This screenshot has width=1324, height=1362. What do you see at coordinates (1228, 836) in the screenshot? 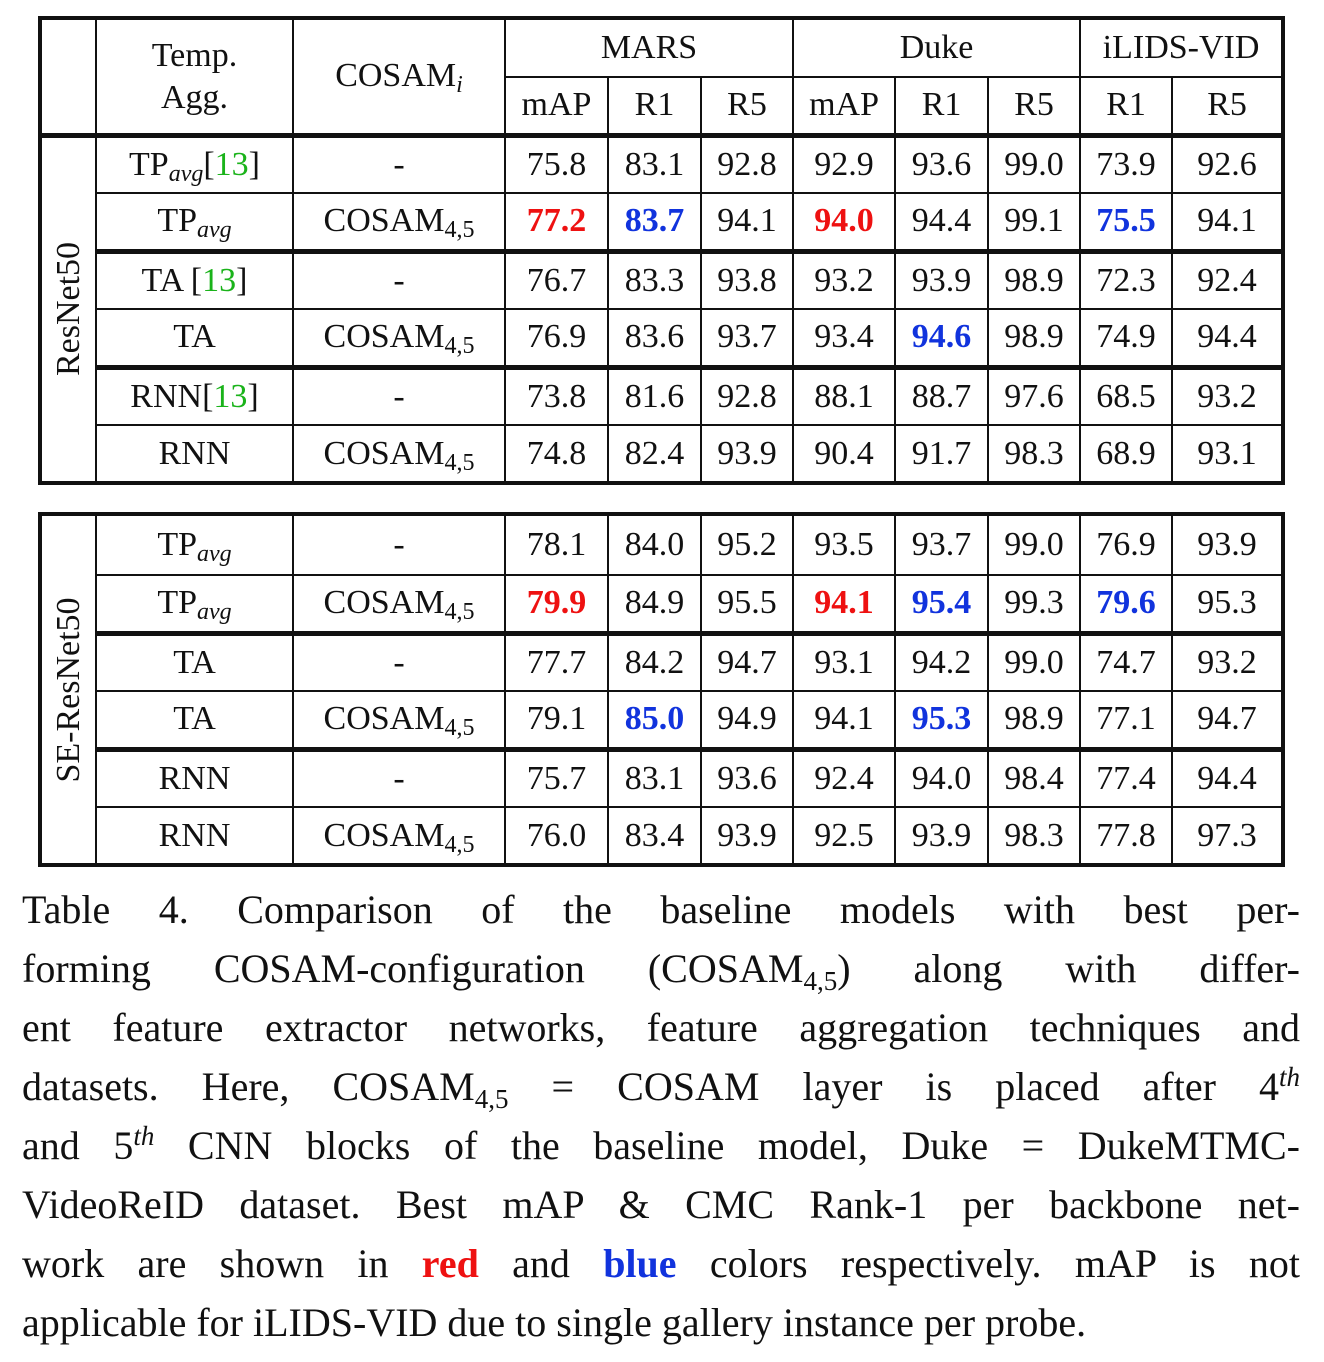
I see `value-cell: 97.3` at bounding box center [1228, 836].